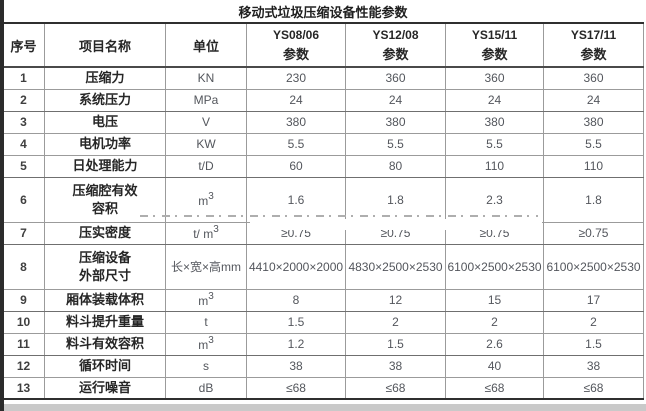 The width and height of the screenshot is (646, 411). Describe the element at coordinates (23, 45) in the screenshot. I see `col-header-no: 序号` at that location.